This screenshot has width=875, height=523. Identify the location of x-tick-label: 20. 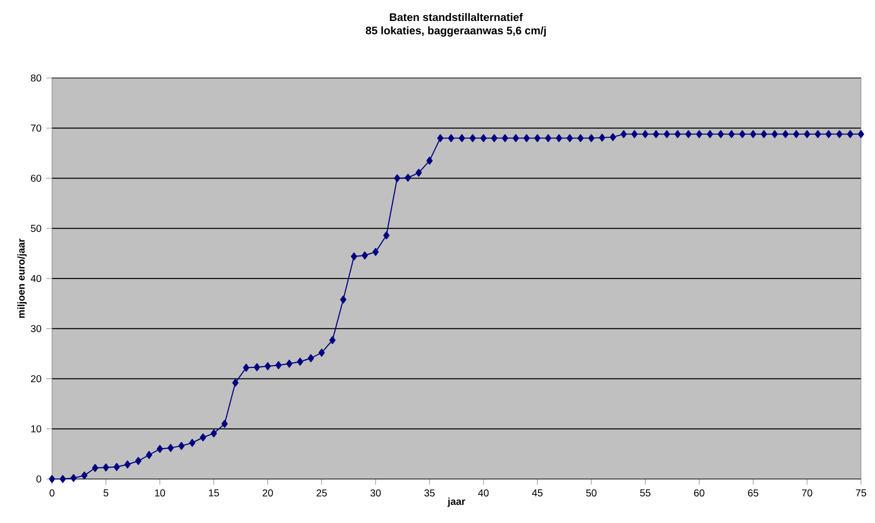
(267, 492).